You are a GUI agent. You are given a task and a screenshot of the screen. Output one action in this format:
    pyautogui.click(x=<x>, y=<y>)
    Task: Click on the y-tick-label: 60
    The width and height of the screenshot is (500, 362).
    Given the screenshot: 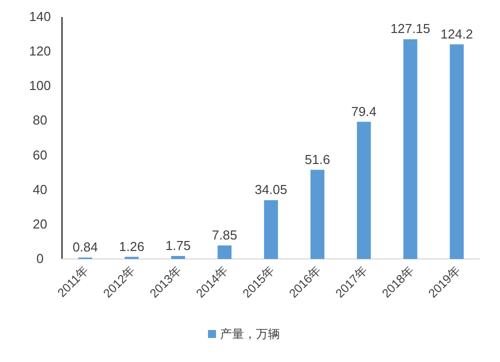 What is the action you would take?
    pyautogui.click(x=40, y=154)
    